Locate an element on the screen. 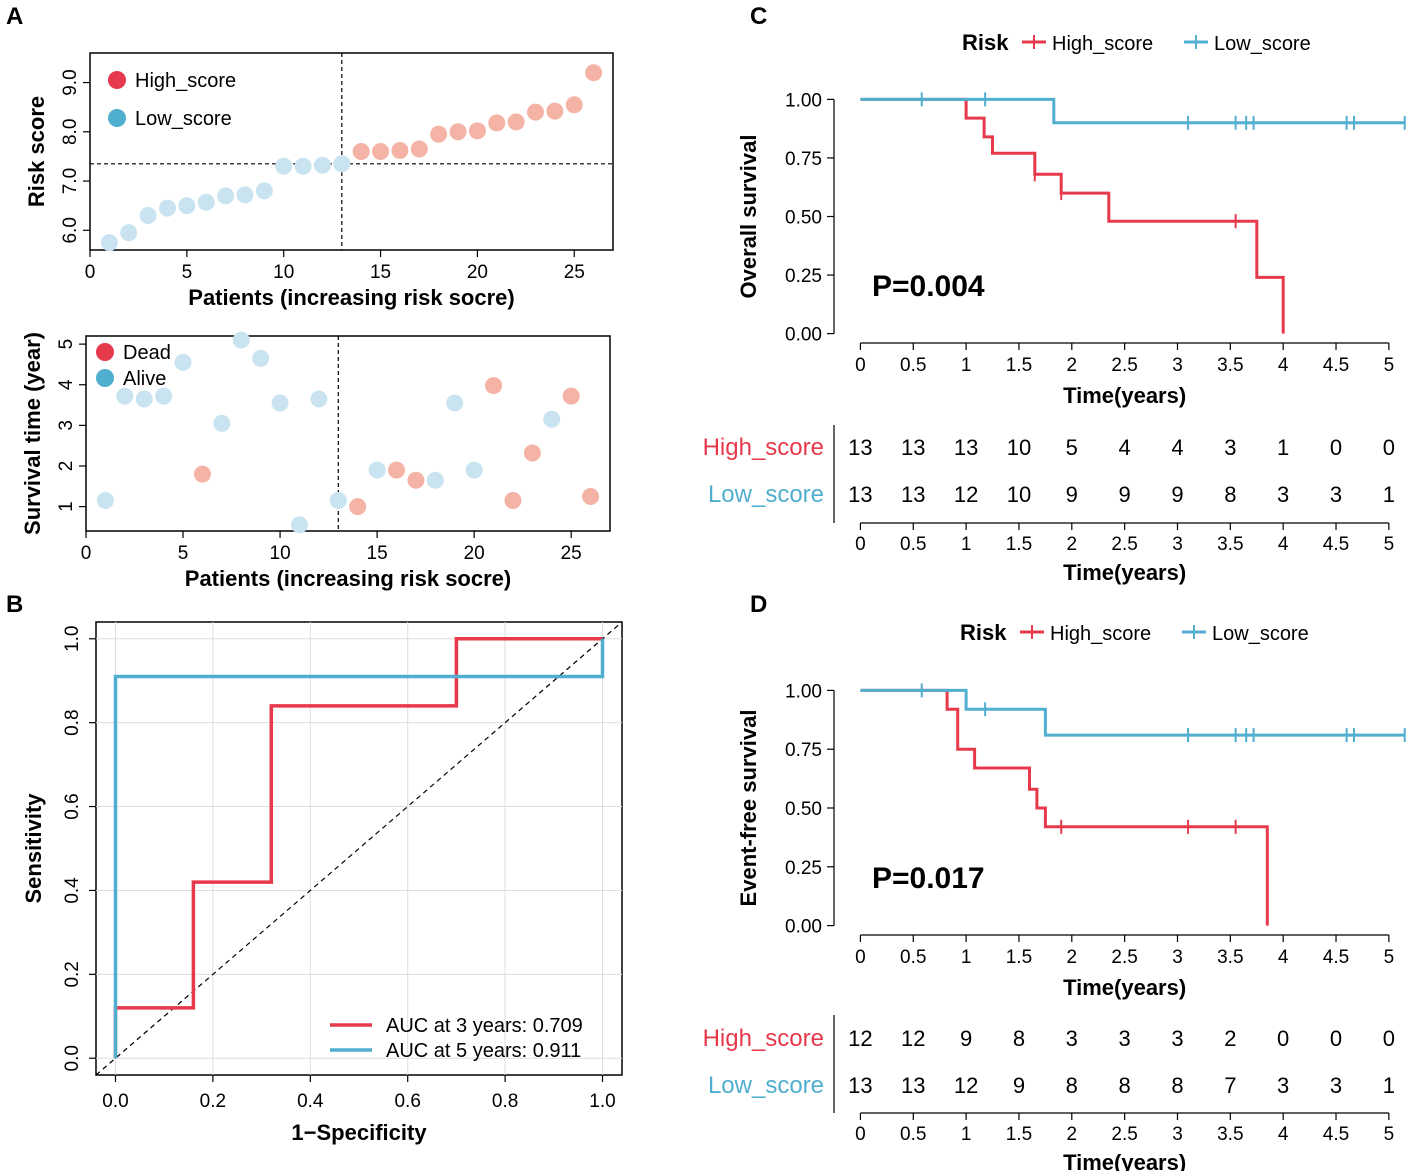 The height and width of the screenshot is (1171, 1419). y-tick-label: 7.0 is located at coordinates (70, 181).